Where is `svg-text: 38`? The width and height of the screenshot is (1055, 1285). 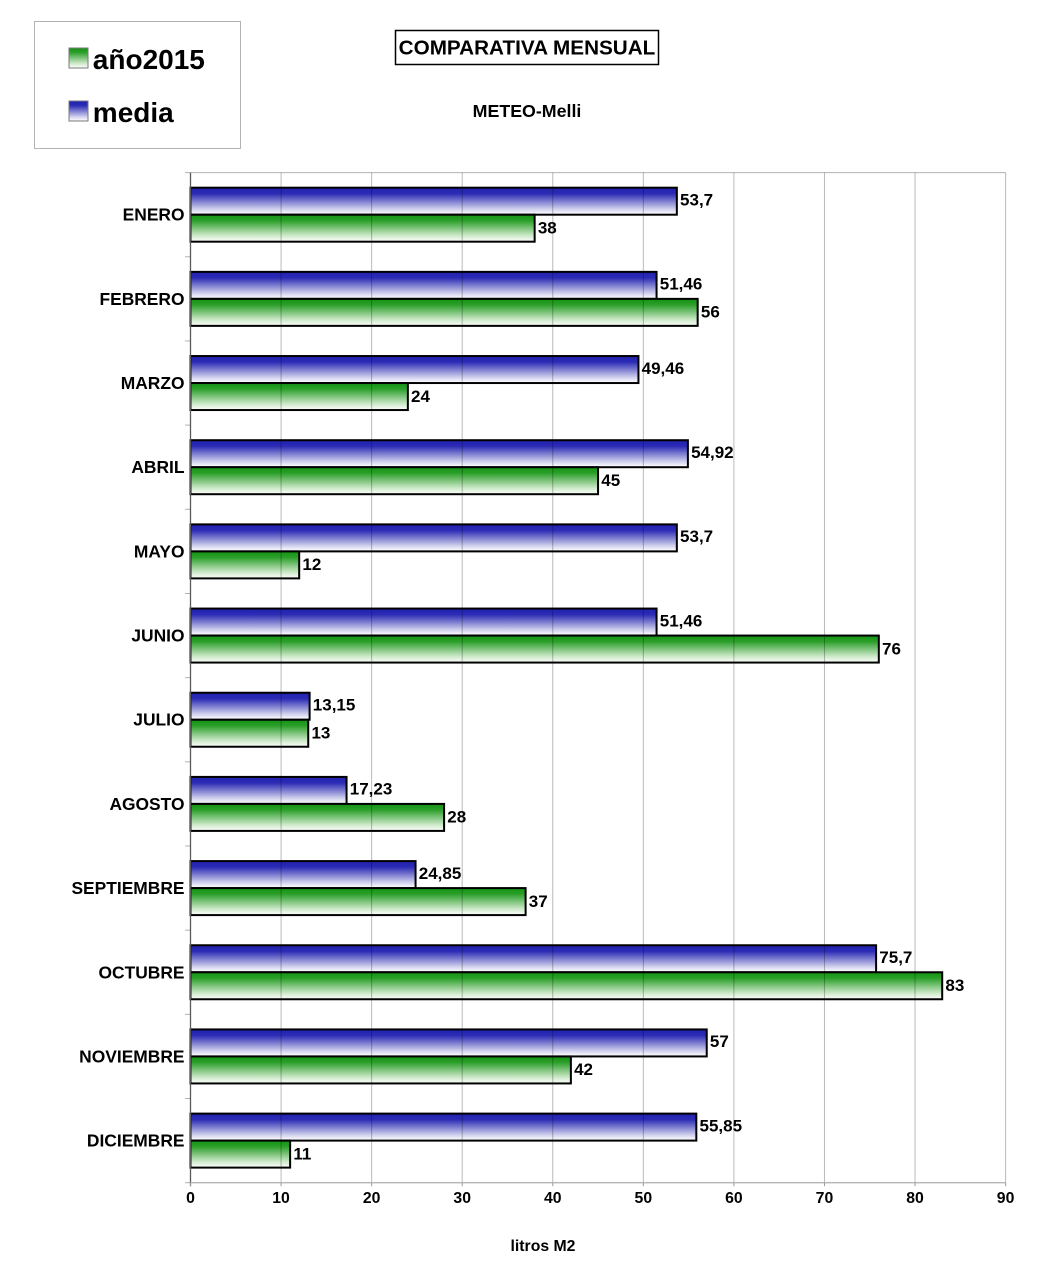
svg-text: 38 is located at coordinates (547, 227).